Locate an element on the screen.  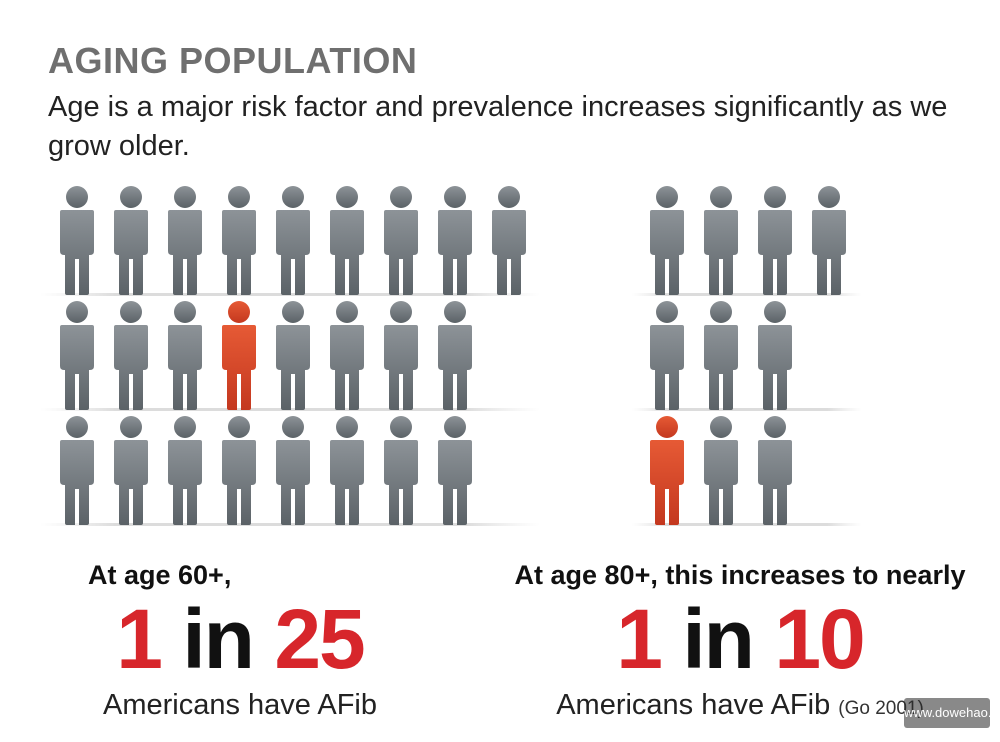
stat-age60-tail: Americans have AFib is located at coordinates (239, 705).